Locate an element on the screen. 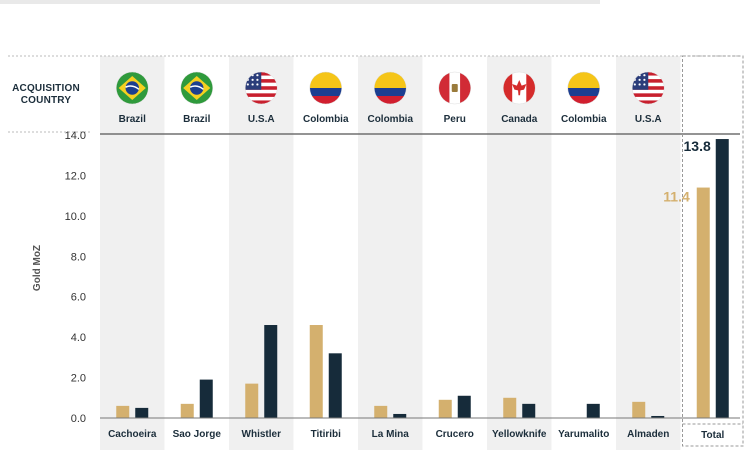 This screenshot has height=450, width=750. y-axis-label: Gold MoZ is located at coordinates (37, 268).